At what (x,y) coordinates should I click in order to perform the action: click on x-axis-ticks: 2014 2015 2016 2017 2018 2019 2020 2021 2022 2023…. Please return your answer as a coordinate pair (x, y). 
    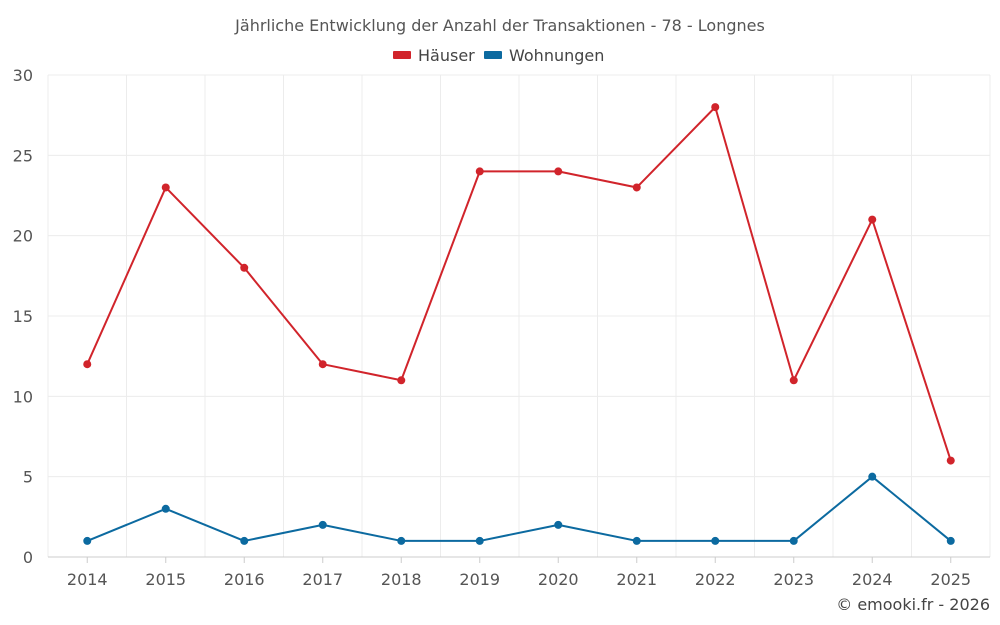
    Looking at the image, I should click on (519, 573).